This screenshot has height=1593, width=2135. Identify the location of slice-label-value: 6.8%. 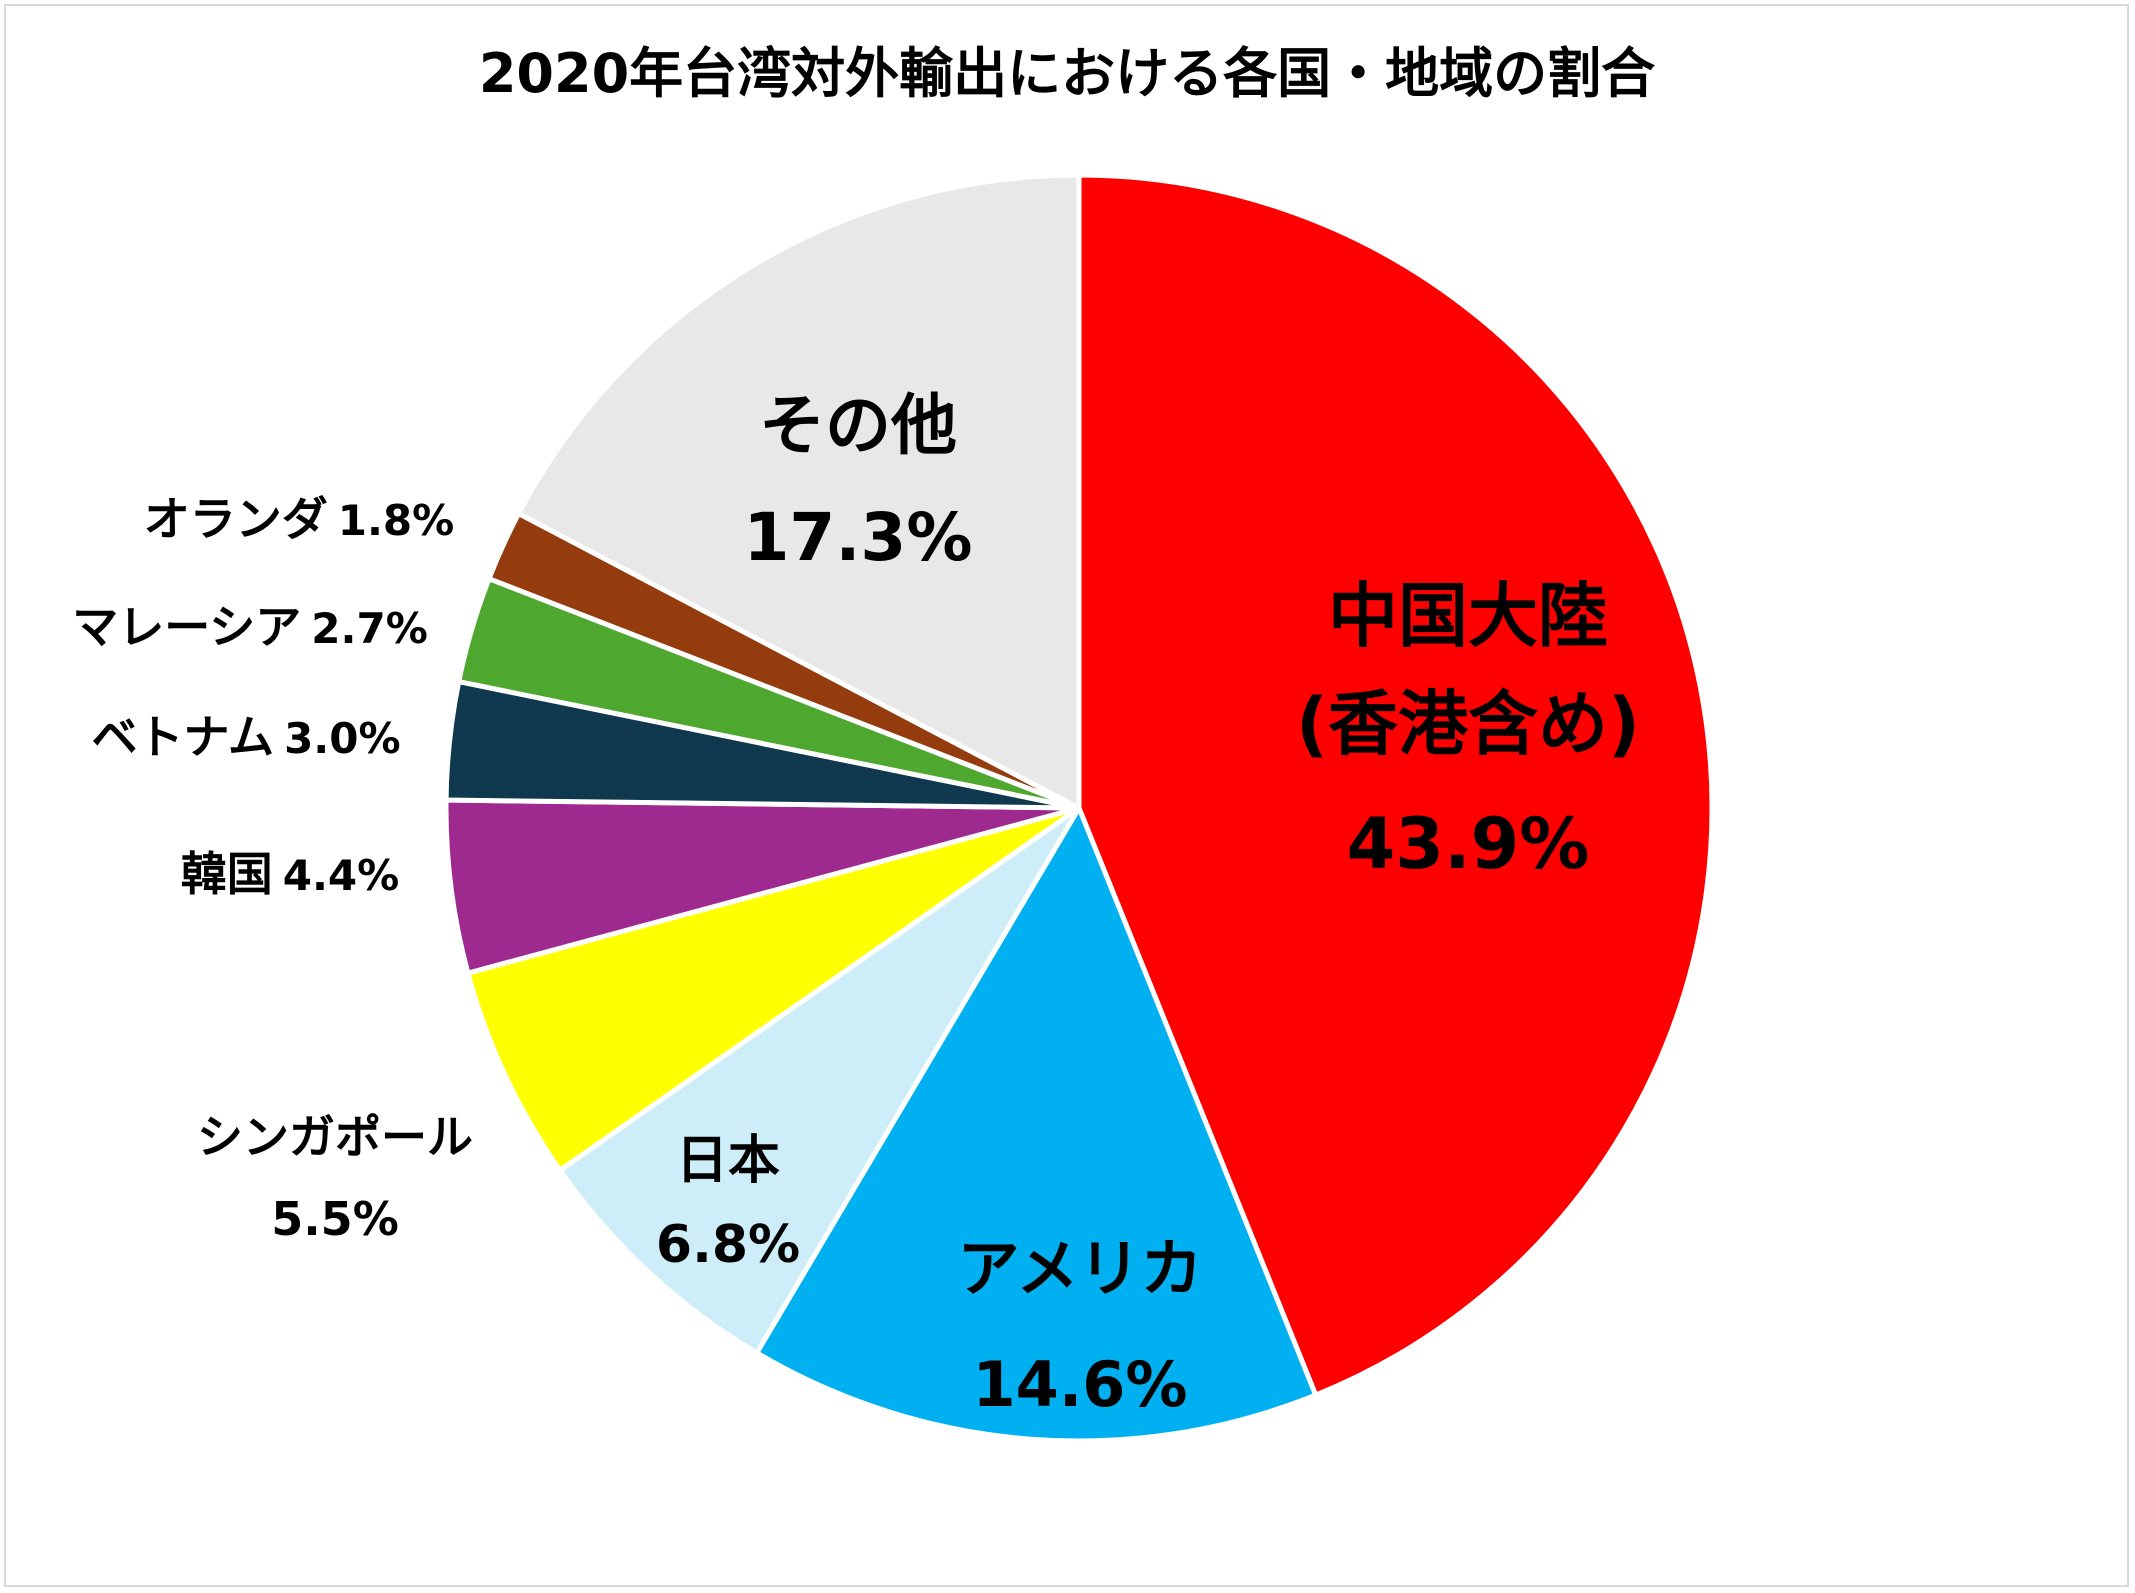
(728, 1245).